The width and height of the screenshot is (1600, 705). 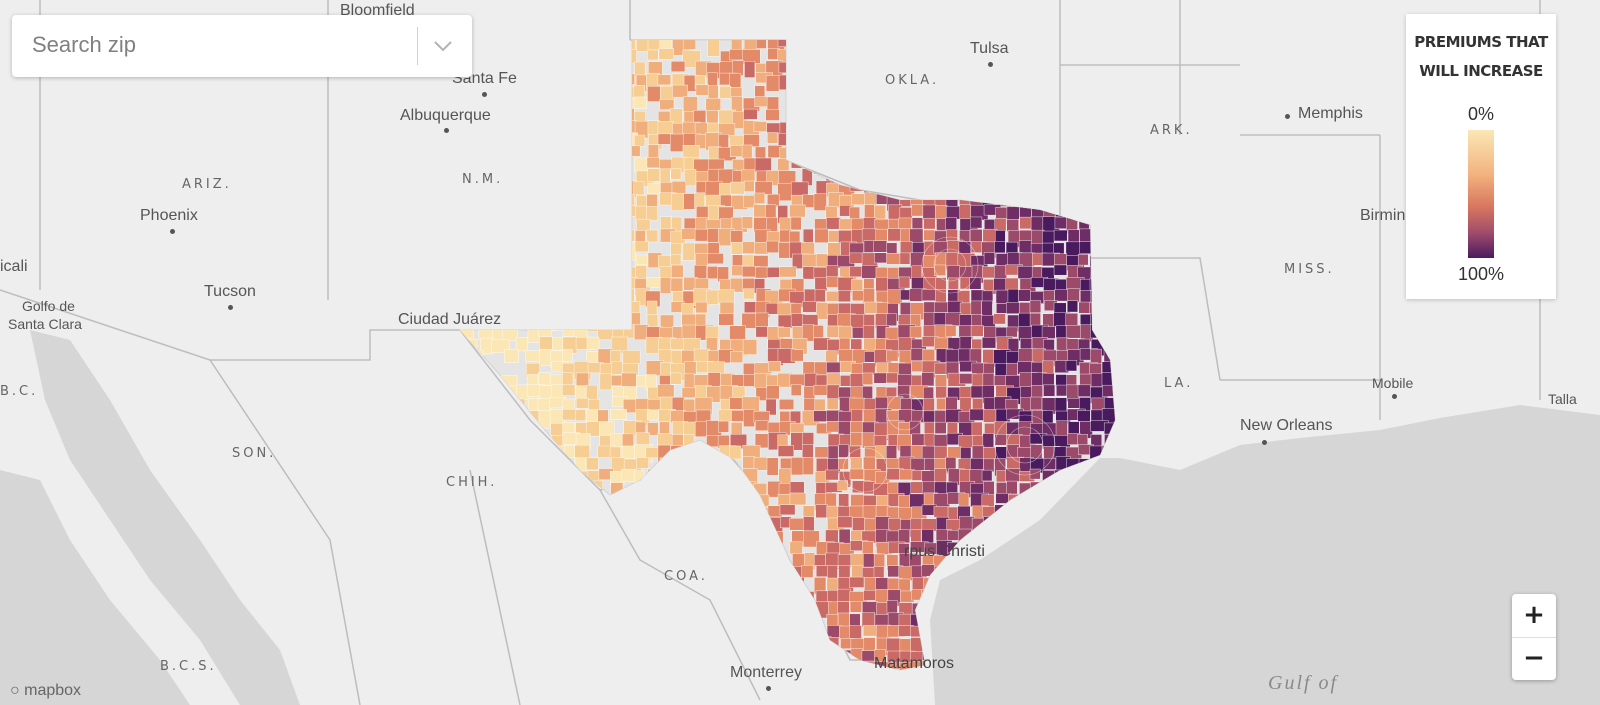 What do you see at coordinates (944, 551) in the screenshot?
I see `city-label-corpus-christi: rpus Christi` at bounding box center [944, 551].